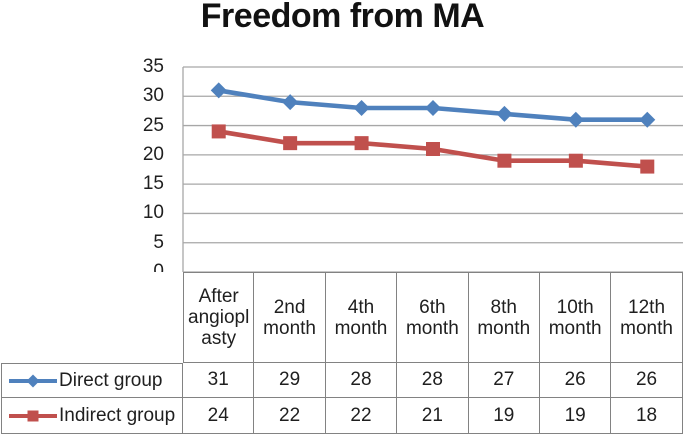 This screenshot has width=685, height=438. What do you see at coordinates (647, 416) in the screenshot?
I see `table-value-cell: 18` at bounding box center [647, 416].